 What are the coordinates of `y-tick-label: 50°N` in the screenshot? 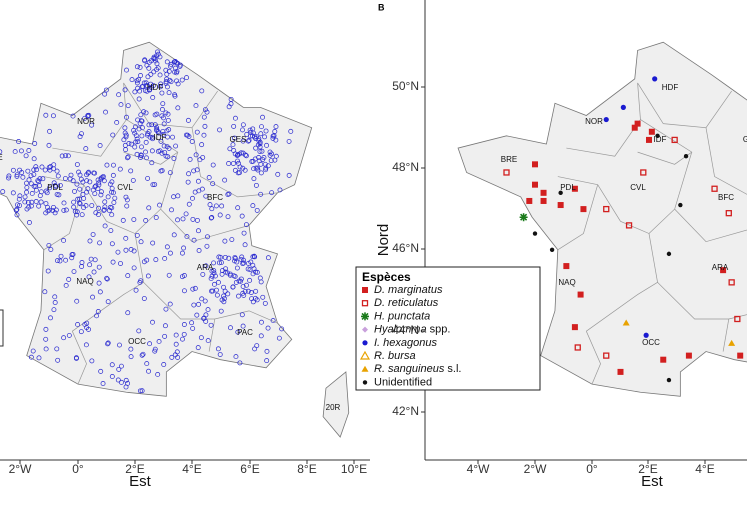 It's located at (405, 86).